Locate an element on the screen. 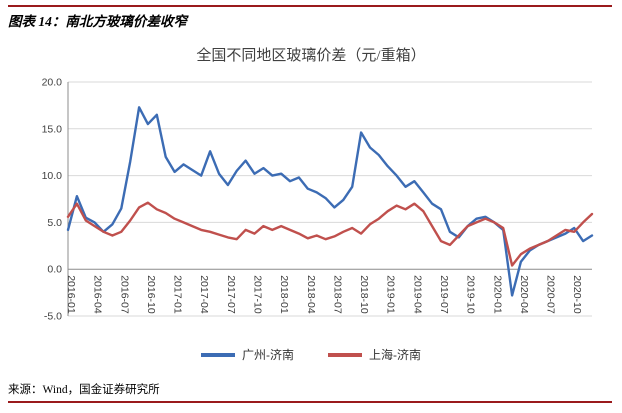 This screenshot has width=622, height=413. legend-label: 广州-济南 is located at coordinates (268, 355).